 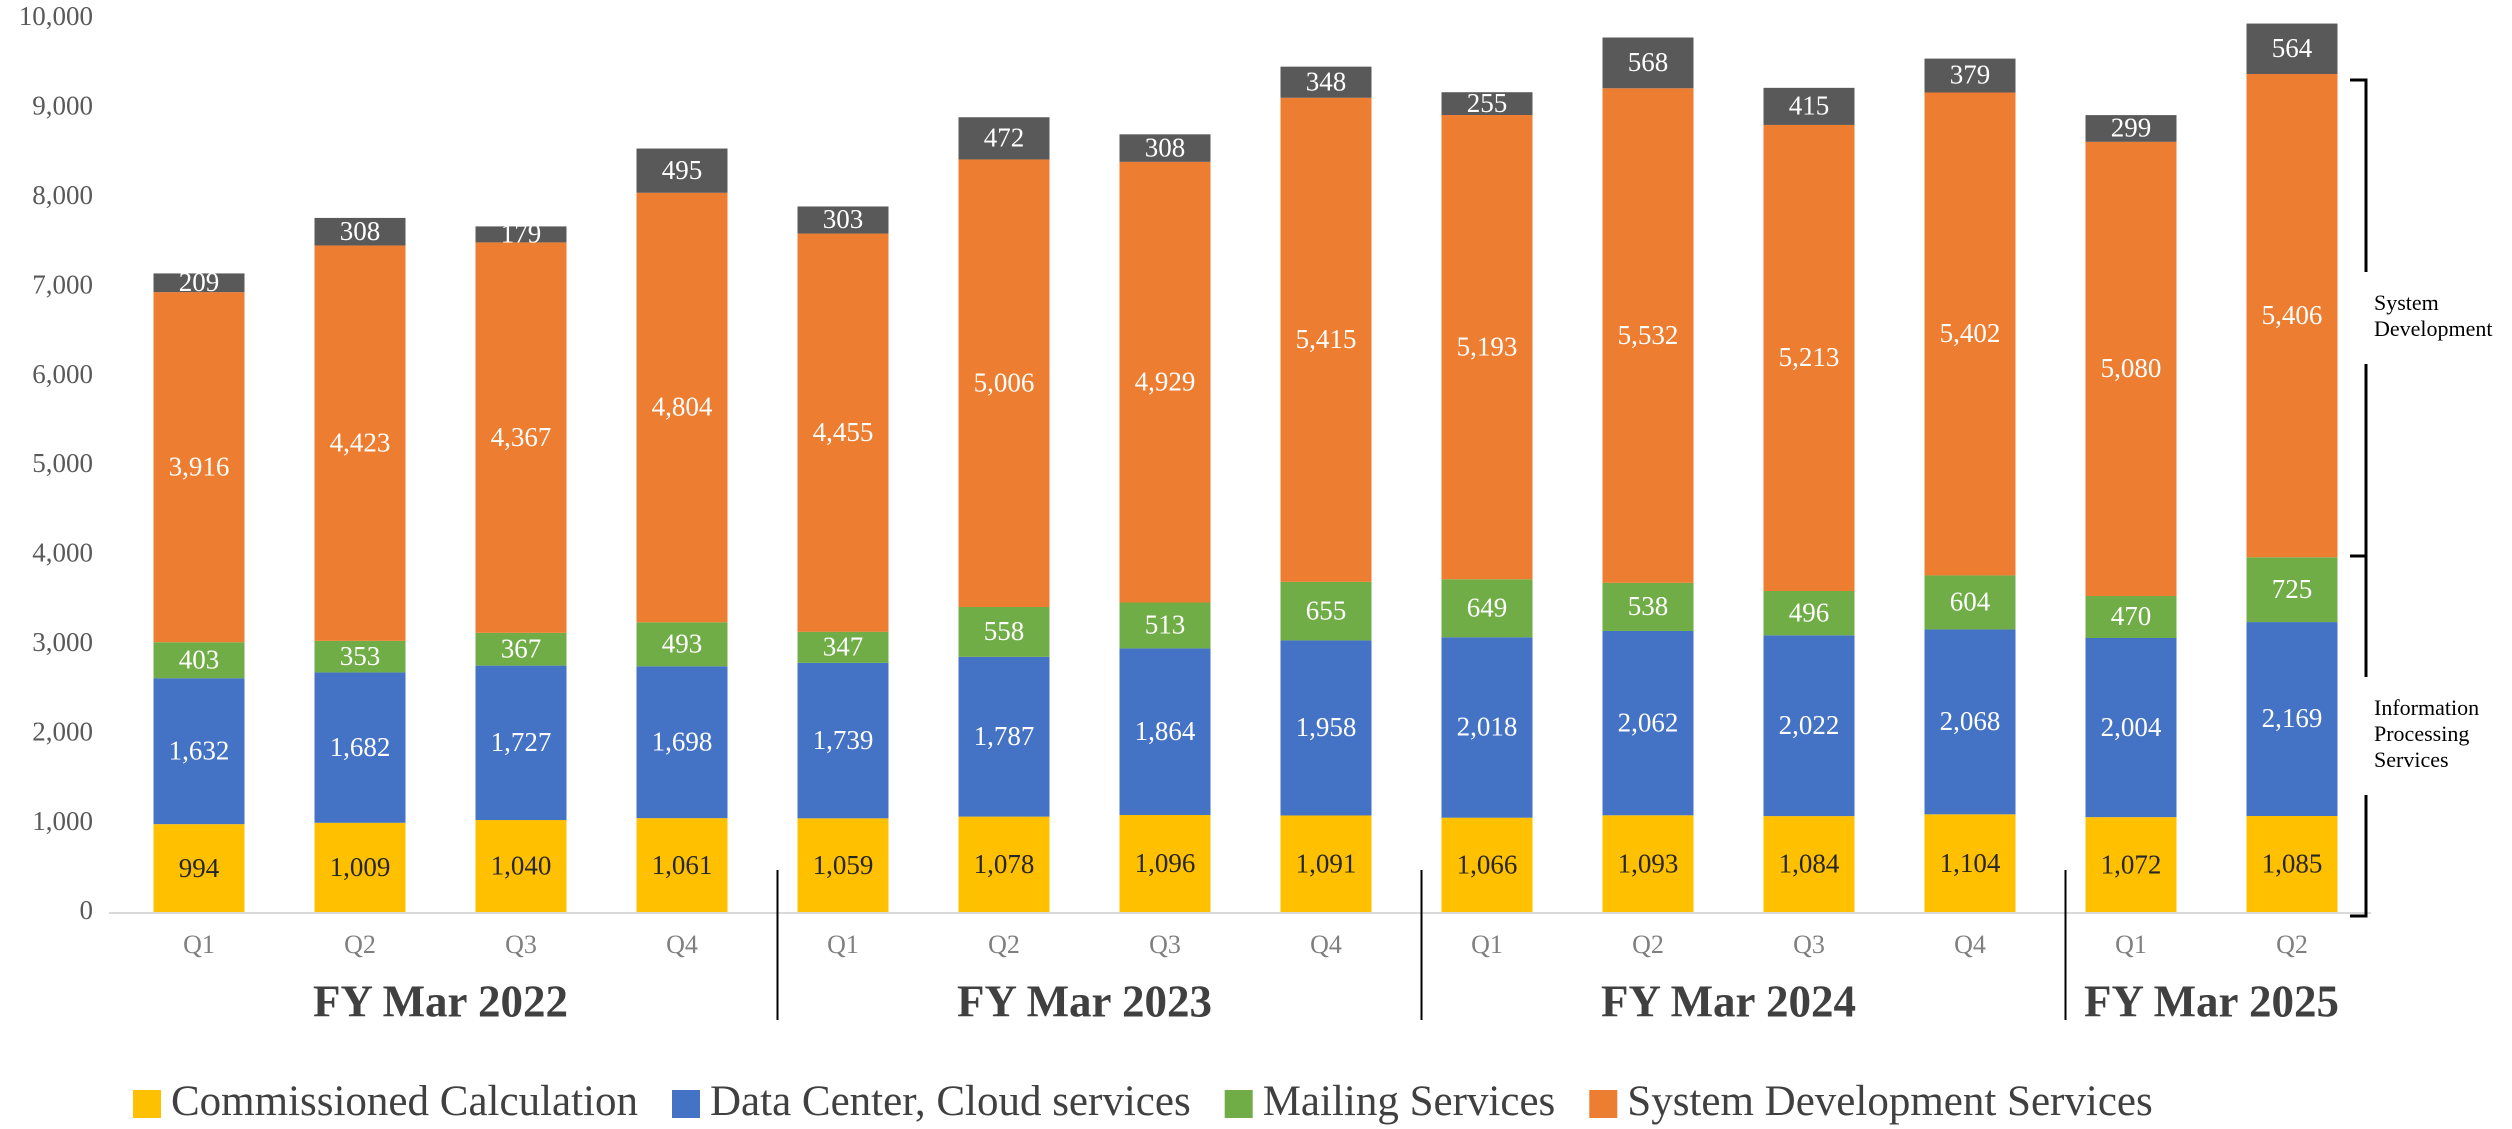 I want to click on data-label: 415, so click(x=1809, y=106).